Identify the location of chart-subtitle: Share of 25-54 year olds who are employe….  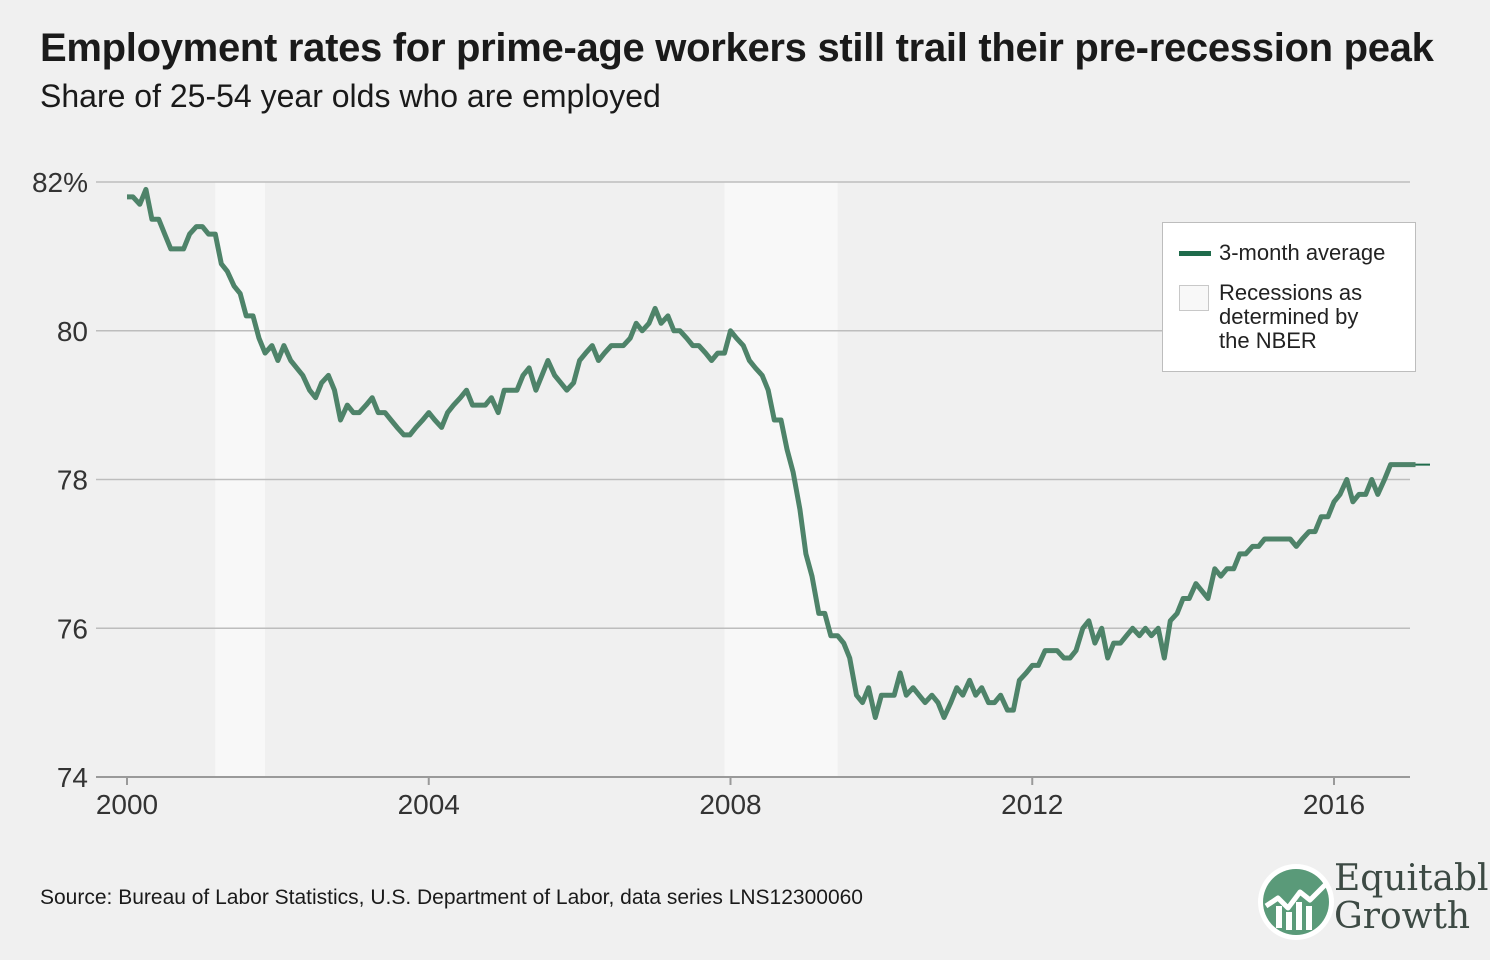
(350, 96).